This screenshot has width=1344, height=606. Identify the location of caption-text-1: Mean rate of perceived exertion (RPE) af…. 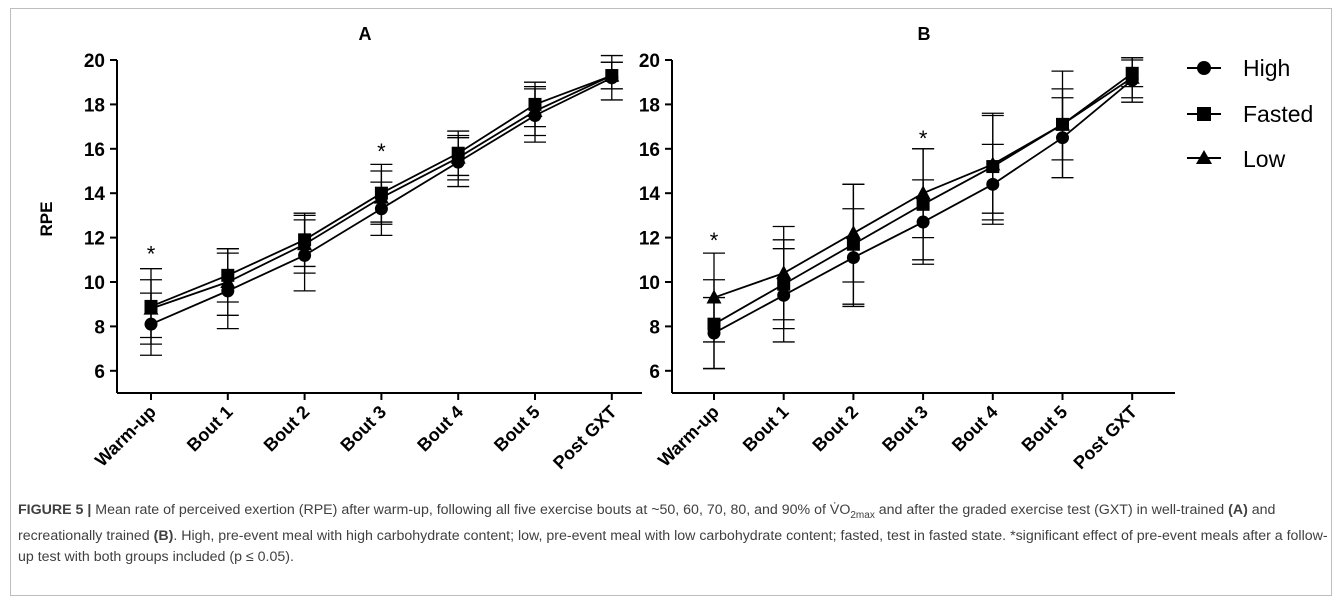
(471, 510).